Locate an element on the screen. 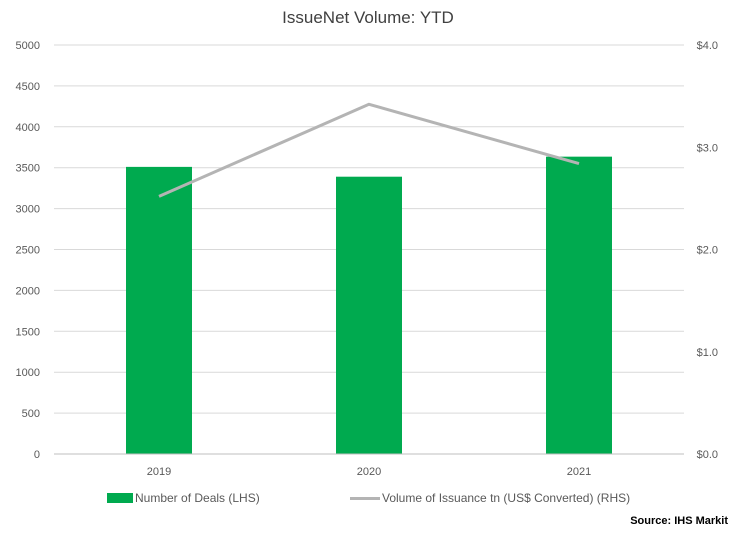 The image size is (736, 538). right-tick-label: $4.0 is located at coordinates (707, 46).